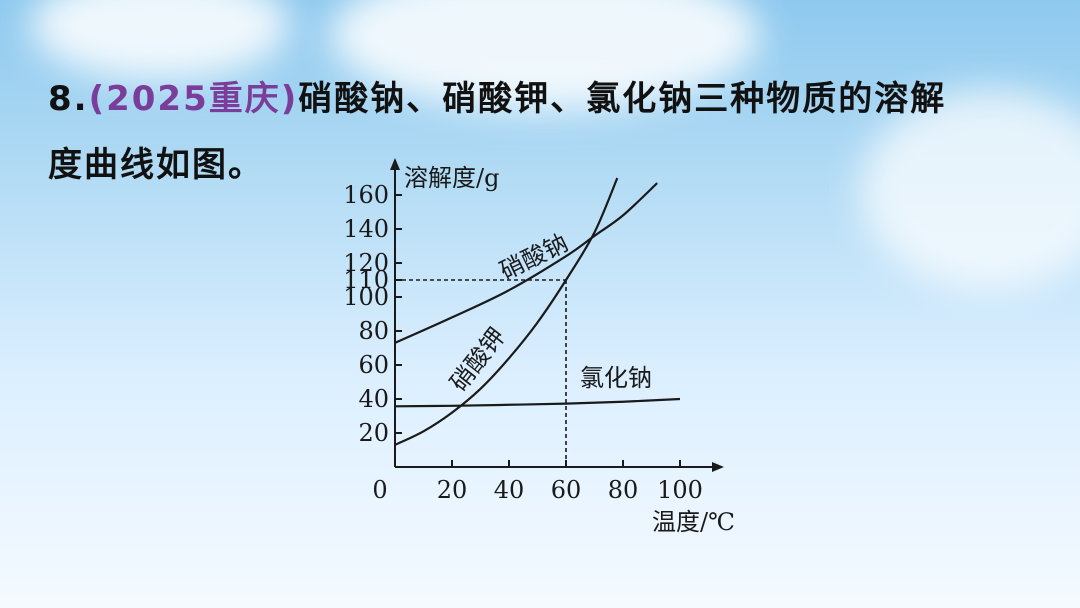  I want to click on x-tick-label: 60, so click(566, 490).